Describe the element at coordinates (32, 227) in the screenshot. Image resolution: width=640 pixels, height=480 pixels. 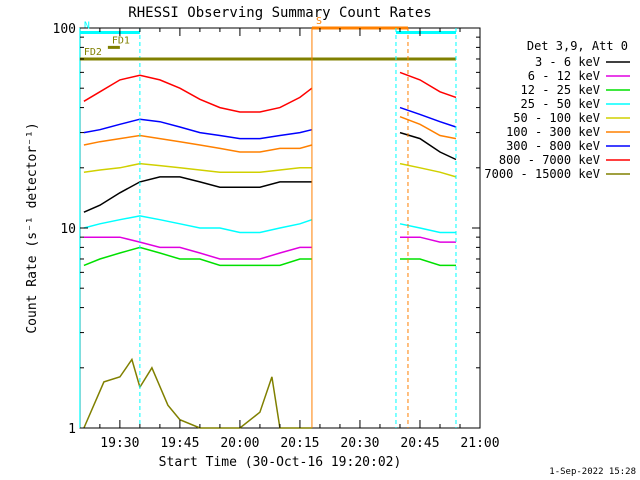
I see `y-axis-label: Count Rate (s⁻¹ detector⁻¹)` at that location.